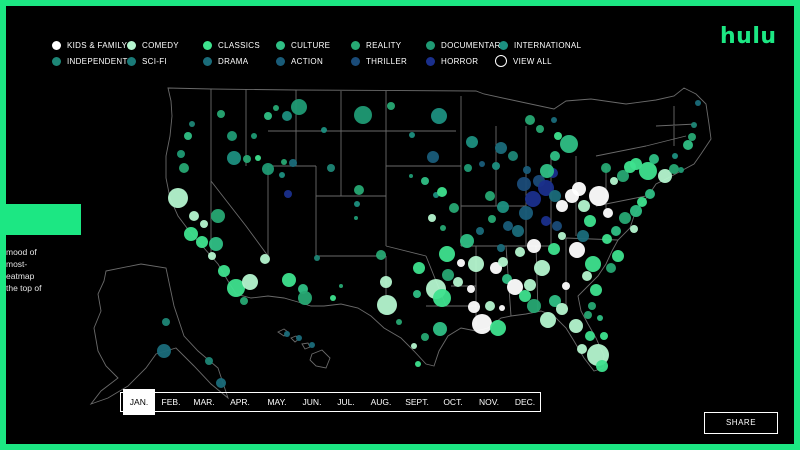  I want to click on month-tab-may: MAY., so click(277, 402).